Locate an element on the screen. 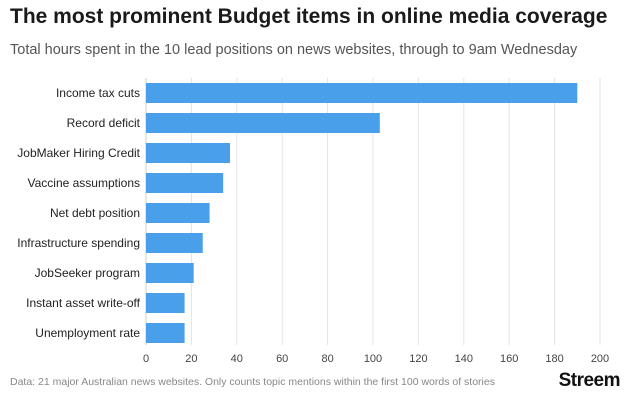 The image size is (630, 403). x-tick-label: 180 is located at coordinates (554, 359).